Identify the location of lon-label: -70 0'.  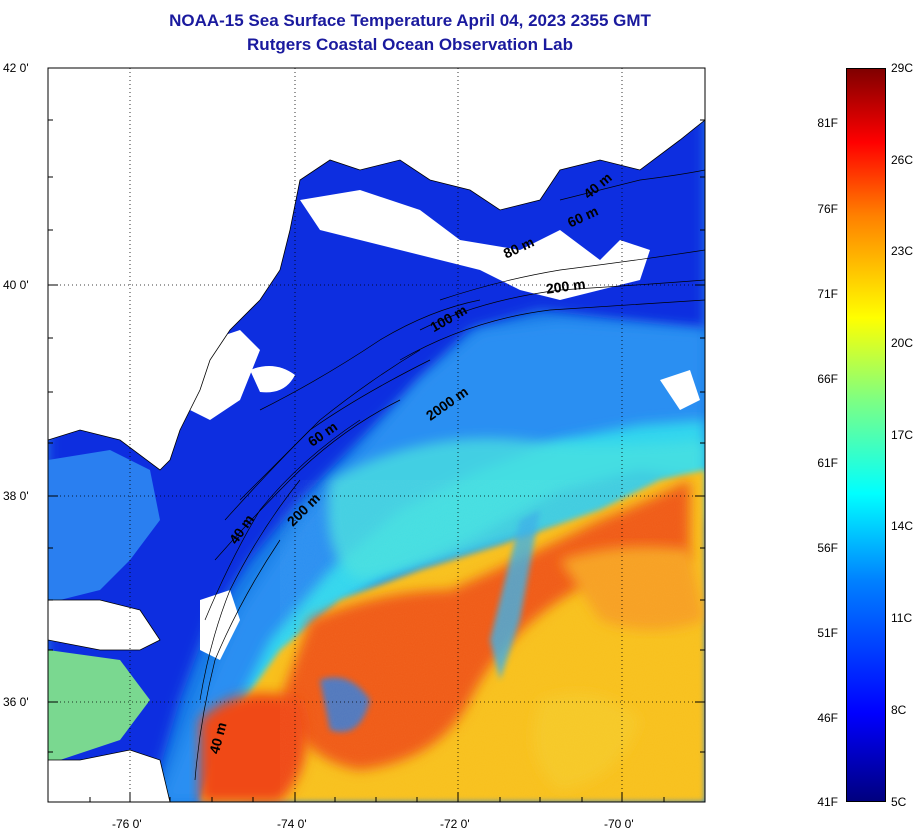
(619, 824).